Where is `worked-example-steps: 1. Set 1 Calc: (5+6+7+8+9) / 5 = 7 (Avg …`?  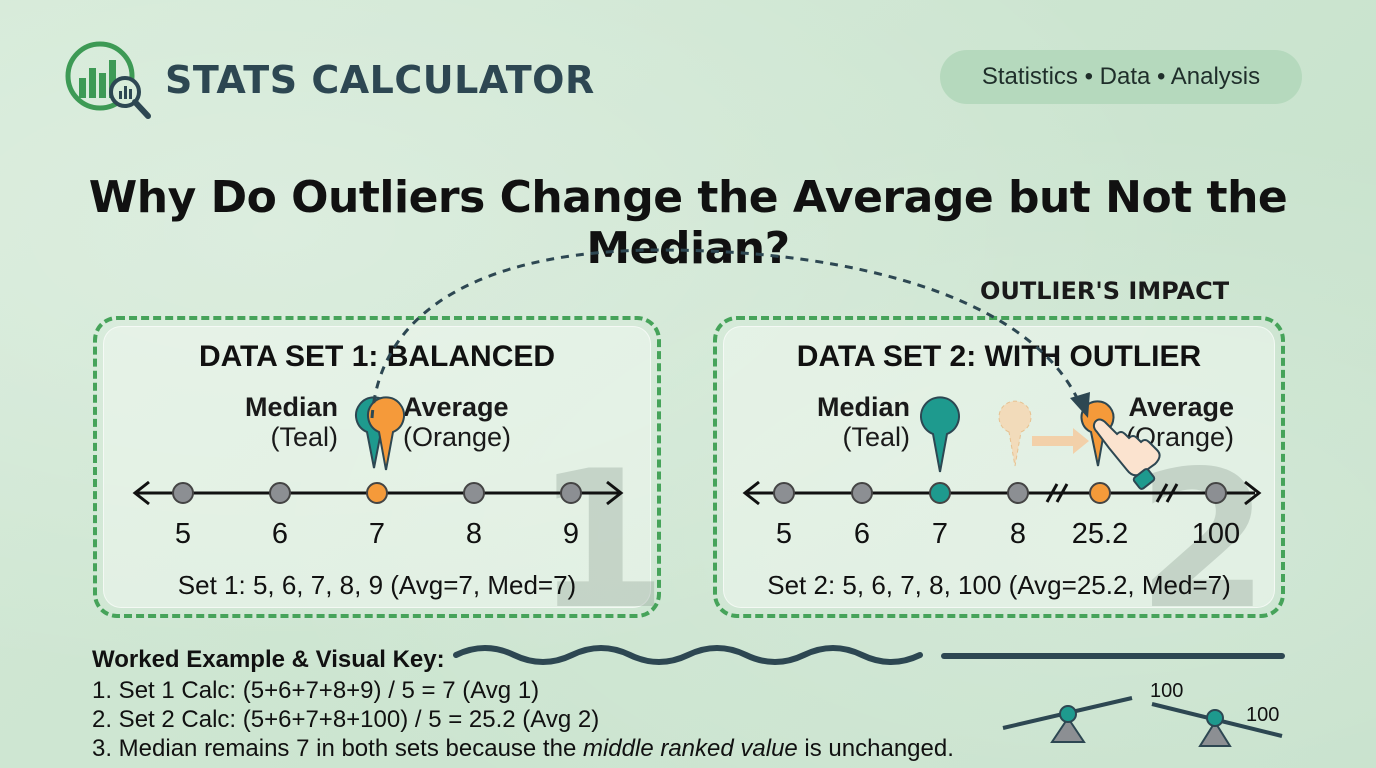
worked-example-steps: 1. Set 1 Calc: (5+6+7+8+9) / 5 = 7 (Avg … is located at coordinates (523, 719).